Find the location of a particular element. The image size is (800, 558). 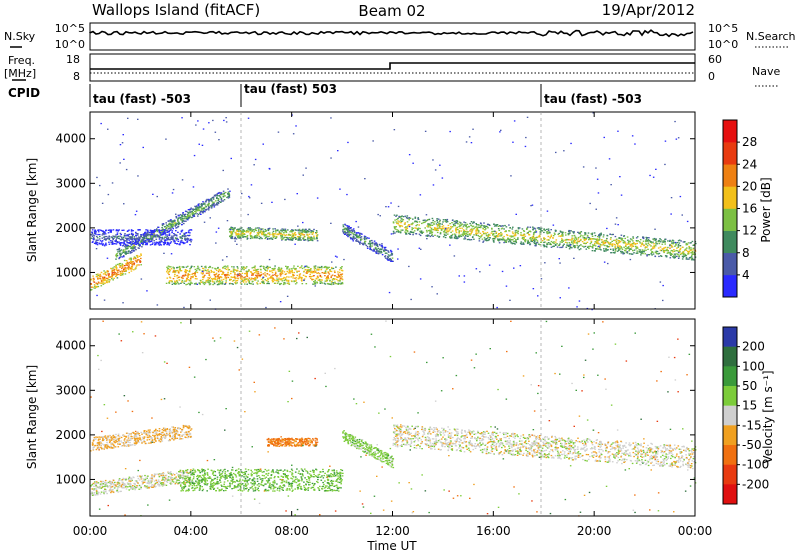

cpid-segment-3: tau (fast) -503 is located at coordinates (593, 99).